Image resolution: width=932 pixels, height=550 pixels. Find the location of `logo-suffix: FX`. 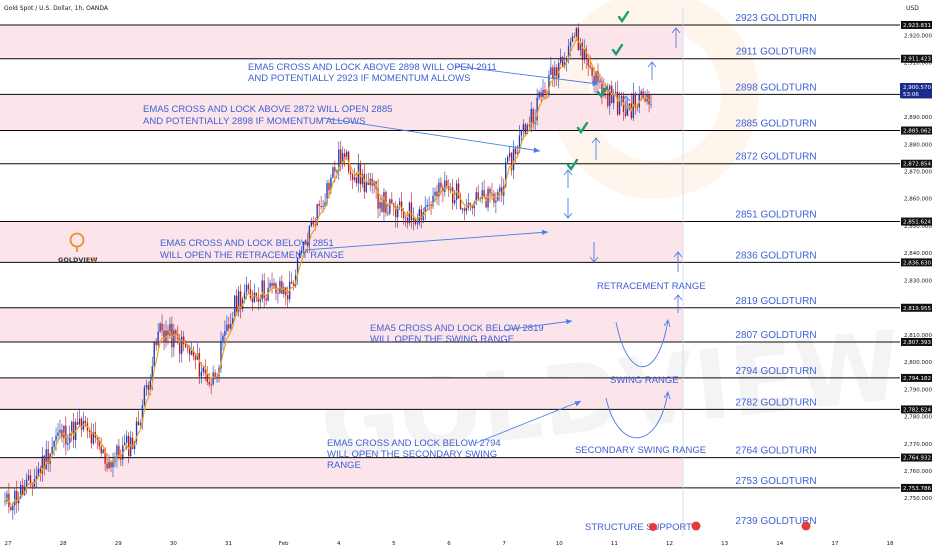

logo-suffix: FX is located at coordinates (92, 260).